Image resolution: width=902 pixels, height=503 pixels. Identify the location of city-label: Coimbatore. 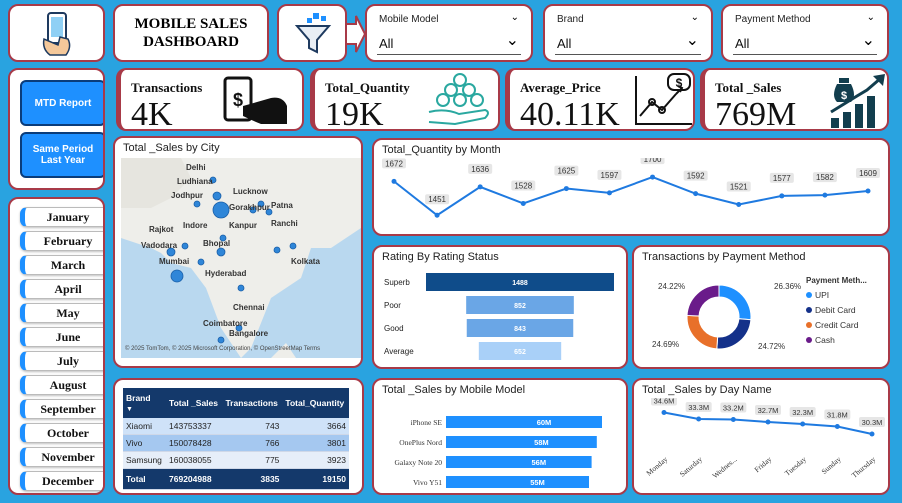
(225, 323).